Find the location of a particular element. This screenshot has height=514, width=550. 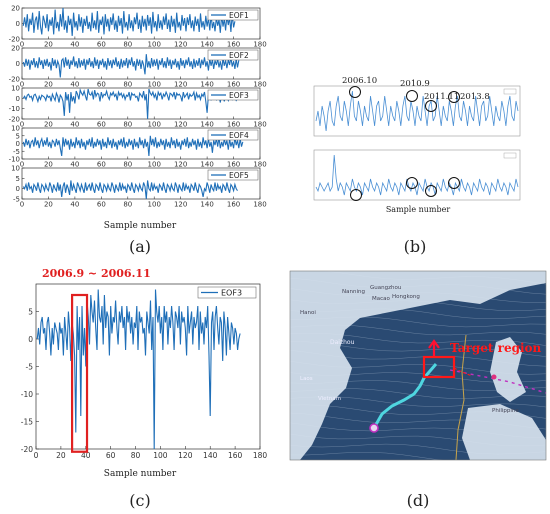

panel-a-label: (a) is located at coordinates (140, 246).